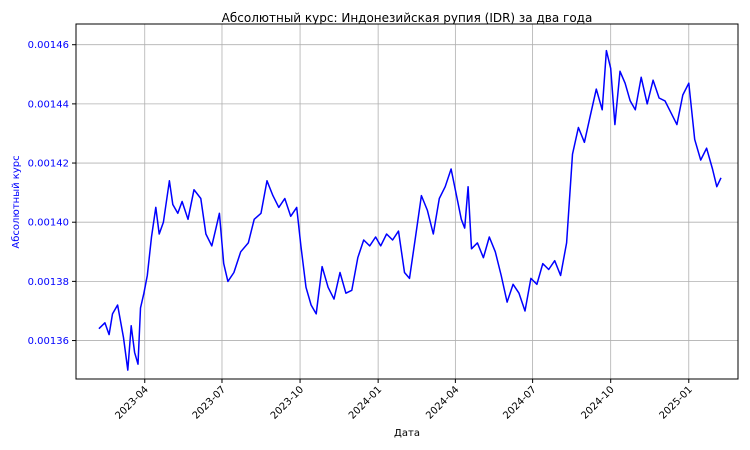  Describe the element at coordinates (48, 164) in the screenshot. I see `y-tick-label: 0.00142` at that location.